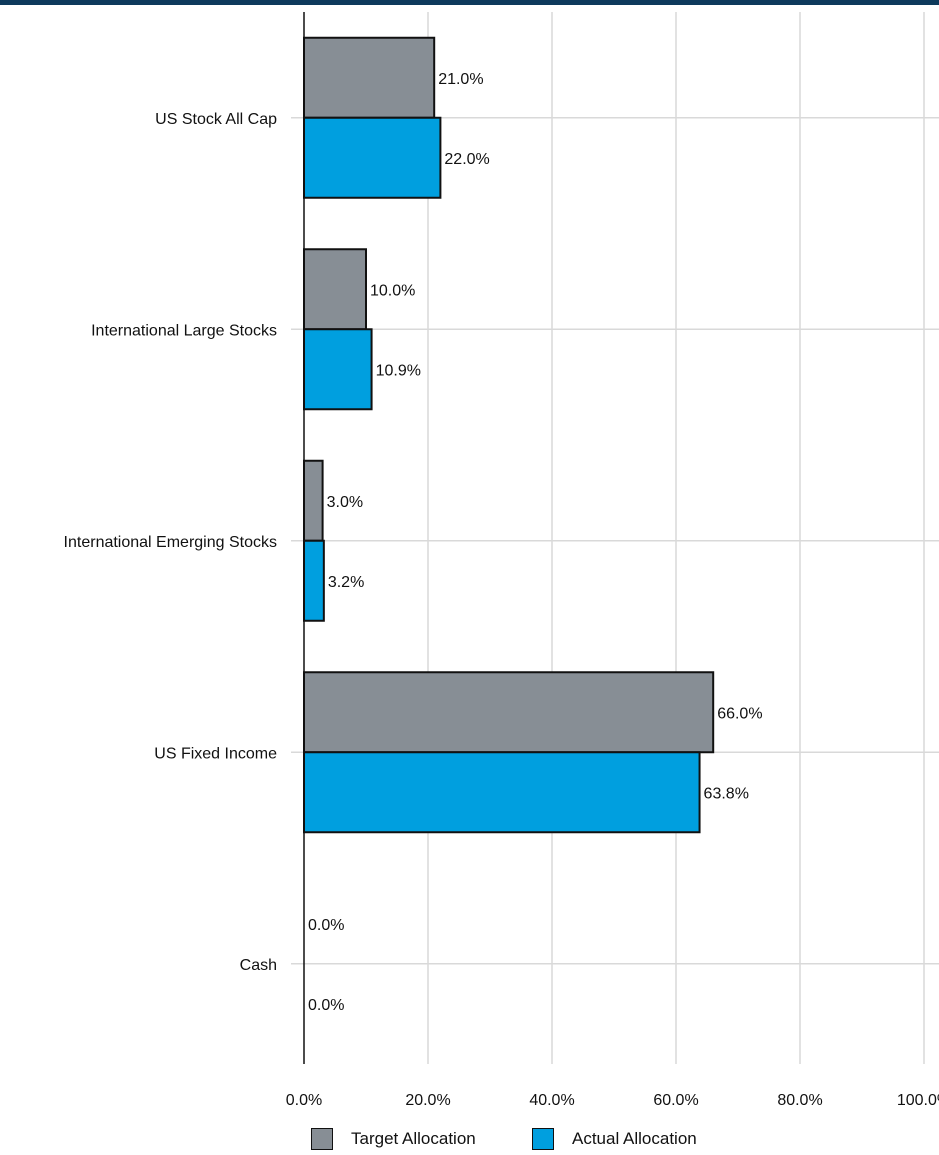 Image resolution: width=939 pixels, height=1155 pixels. I want to click on actual-data-label: 63.8%, so click(726, 793).